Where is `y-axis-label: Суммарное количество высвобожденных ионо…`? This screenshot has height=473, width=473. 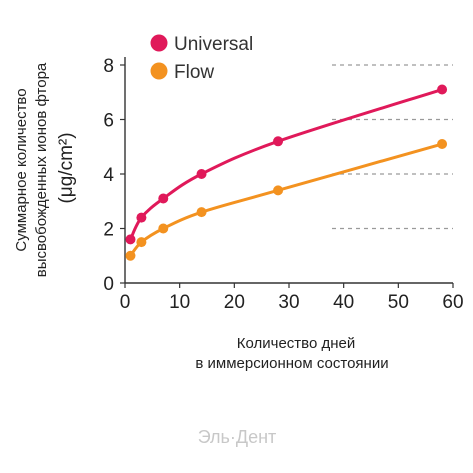 y-axis-label: Суммарное количество высвобожденных ионо… is located at coordinates (45, 169).